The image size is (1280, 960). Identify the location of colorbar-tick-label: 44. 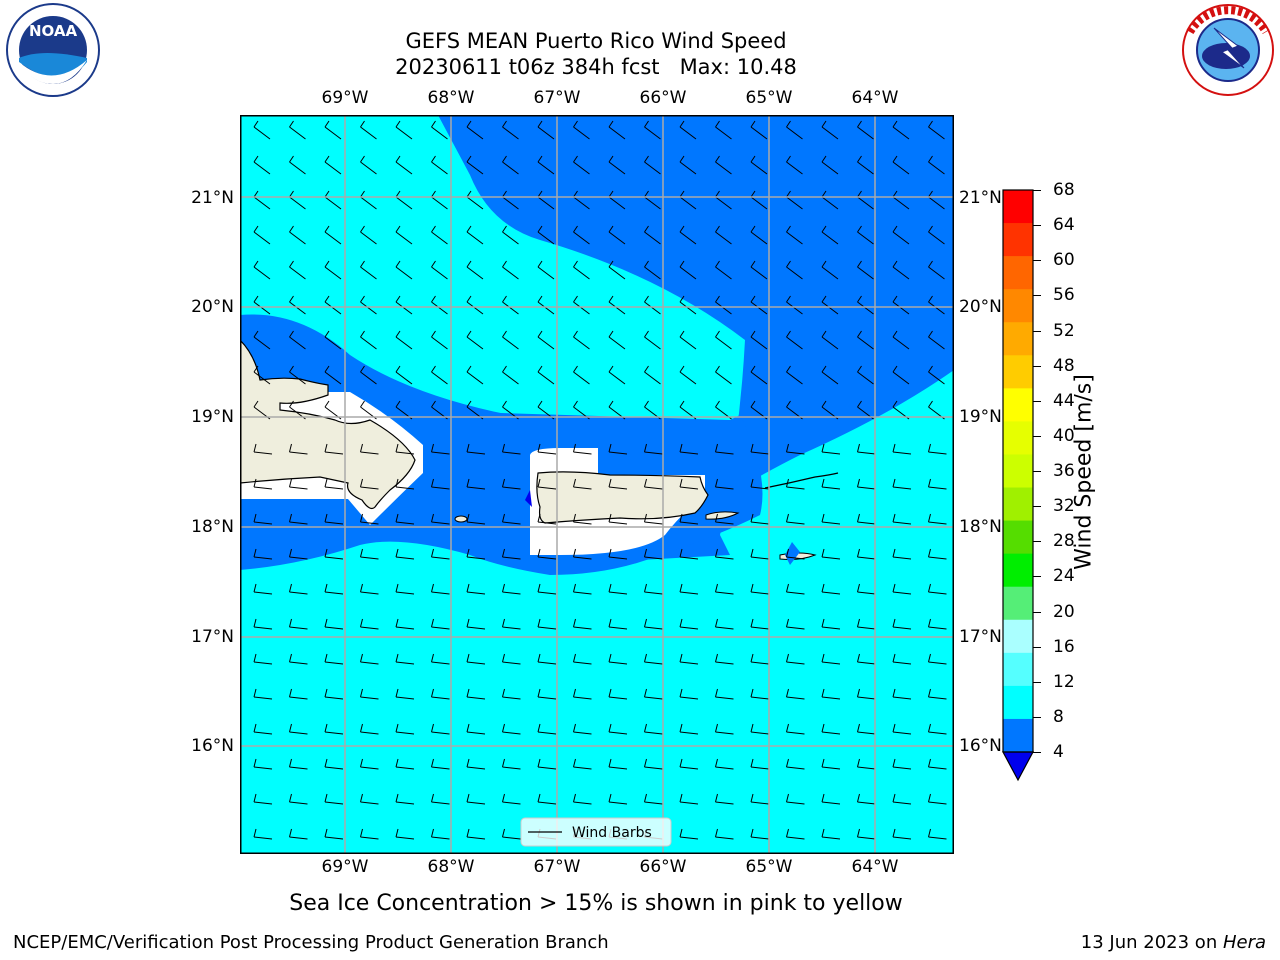
(1064, 400).